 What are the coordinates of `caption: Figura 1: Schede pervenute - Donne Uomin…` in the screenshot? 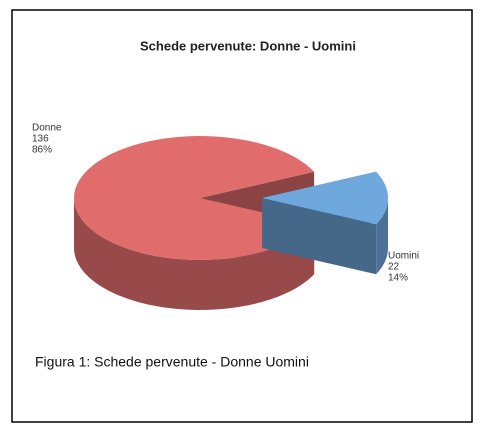 It's located at (172, 362).